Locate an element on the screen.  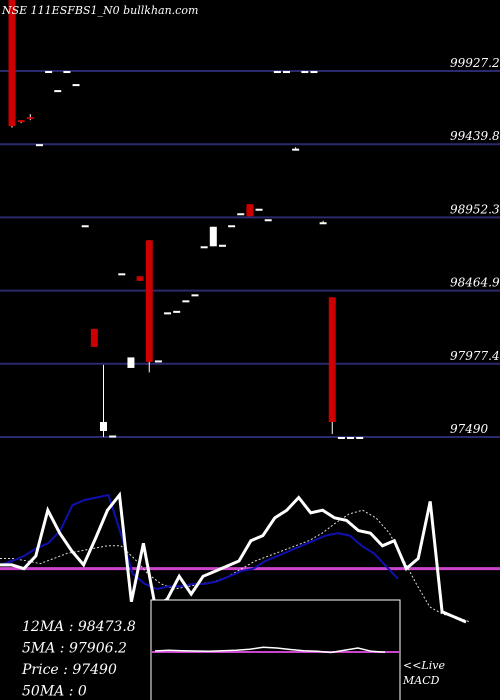
macd-label-live: <<Live is located at coordinates (424, 665).